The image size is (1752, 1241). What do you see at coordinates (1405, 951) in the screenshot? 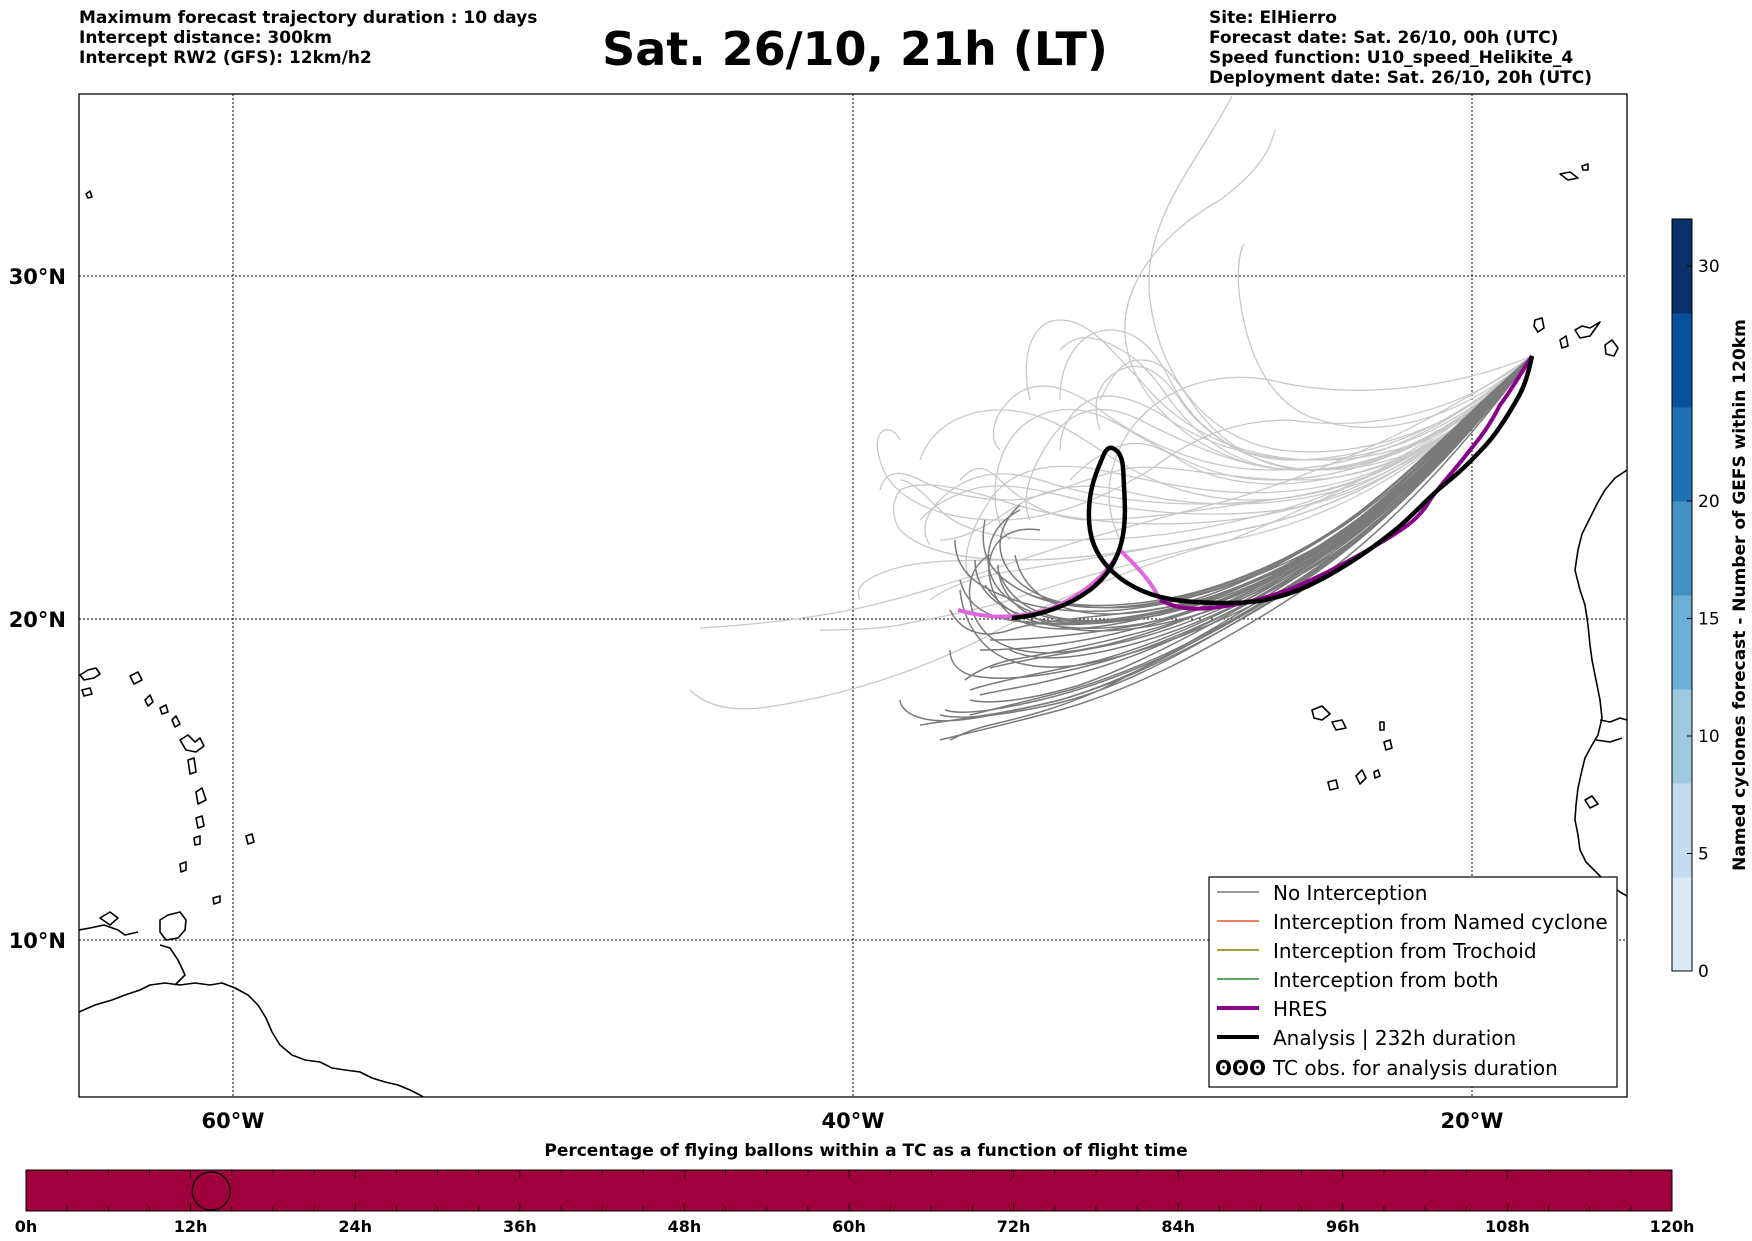
I see `legend-label-trochoid: Interception from Trochoid` at bounding box center [1405, 951].